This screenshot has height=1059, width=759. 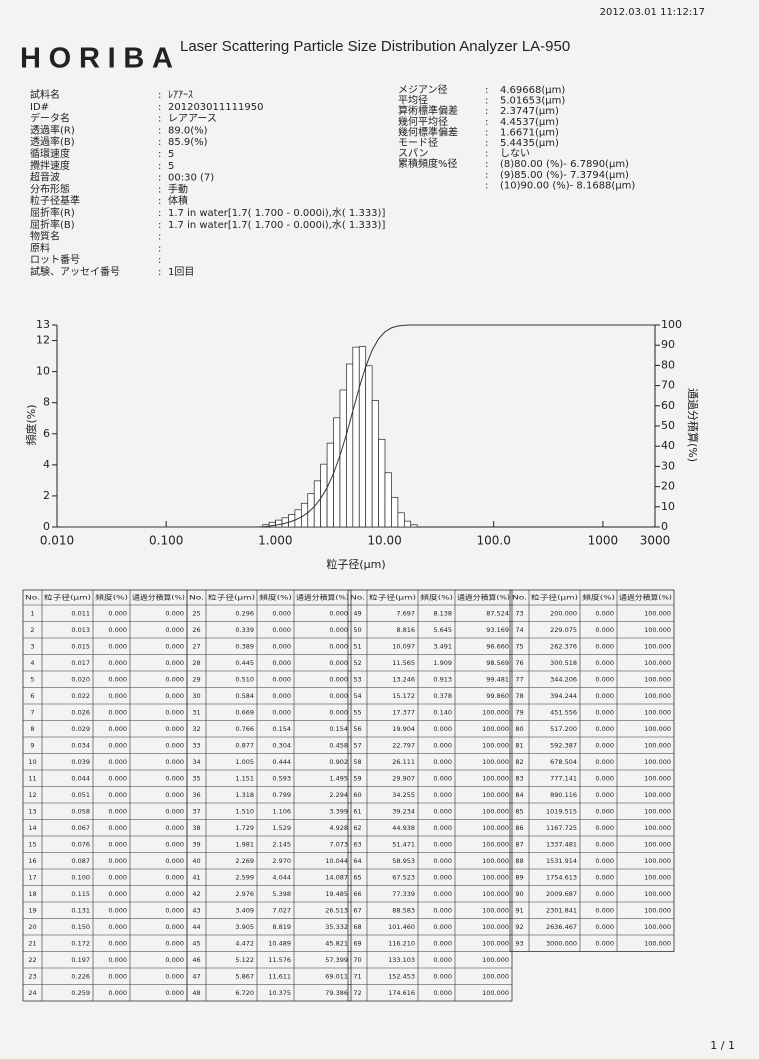 What do you see at coordinates (178, 200) in the screenshot?
I see `info-value: 体積` at bounding box center [178, 200].